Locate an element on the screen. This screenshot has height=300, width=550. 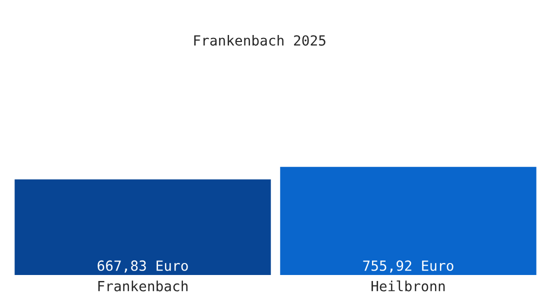
data-label: 755,92 Euro is located at coordinates (408, 266).